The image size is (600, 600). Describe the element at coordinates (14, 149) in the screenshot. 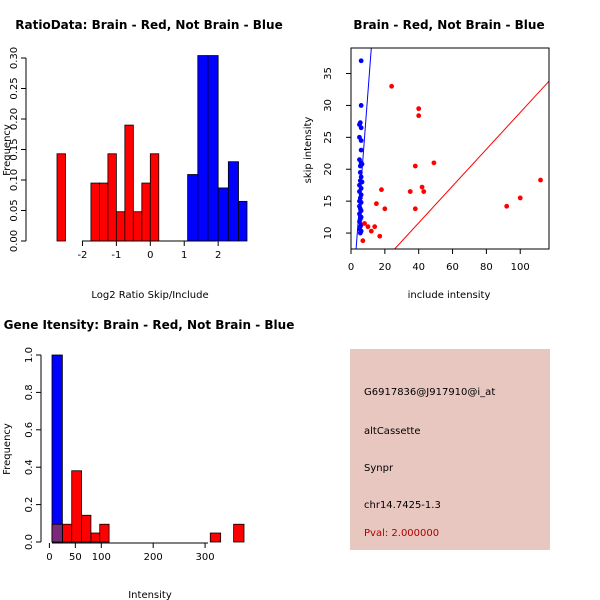

I see `y-tick-label: 0.15` at that location.